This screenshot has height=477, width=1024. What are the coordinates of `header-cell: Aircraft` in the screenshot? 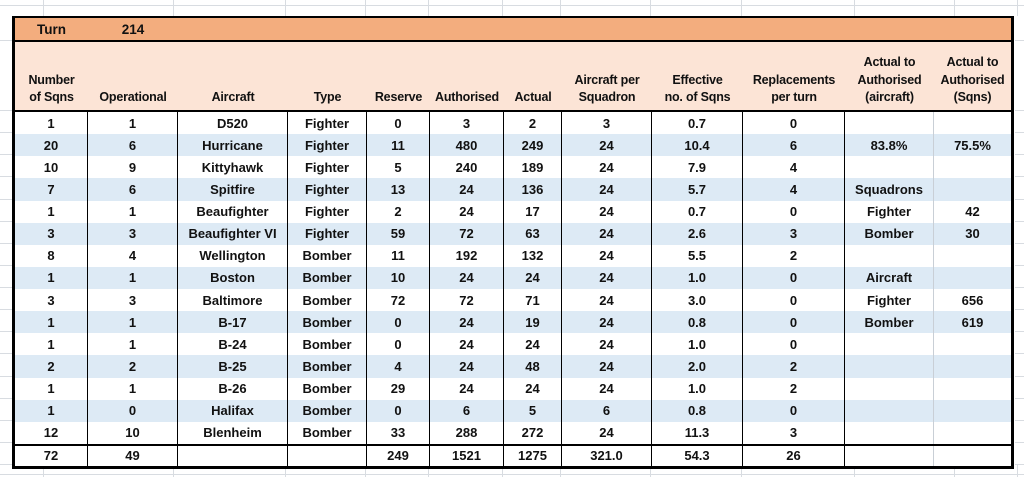 It's located at (233, 97).